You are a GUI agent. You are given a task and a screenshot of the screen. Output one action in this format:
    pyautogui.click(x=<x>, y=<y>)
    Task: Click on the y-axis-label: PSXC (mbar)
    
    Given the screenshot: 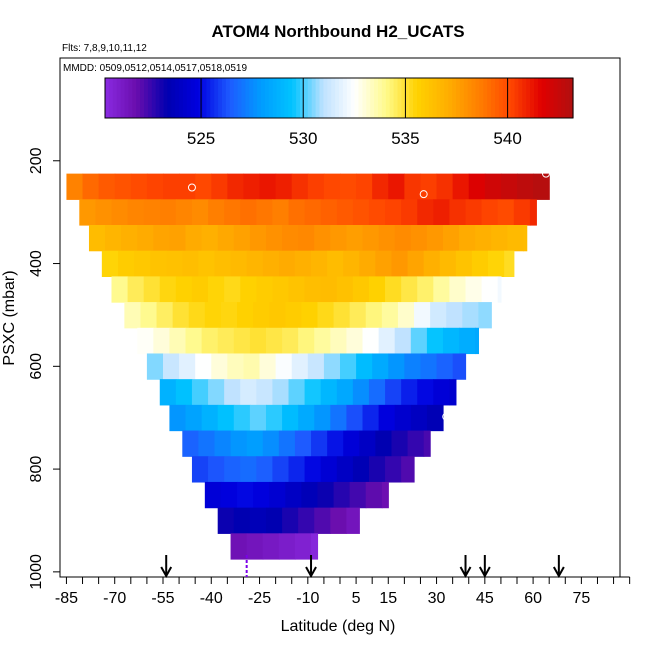 What is the action you would take?
    pyautogui.click(x=9, y=317)
    